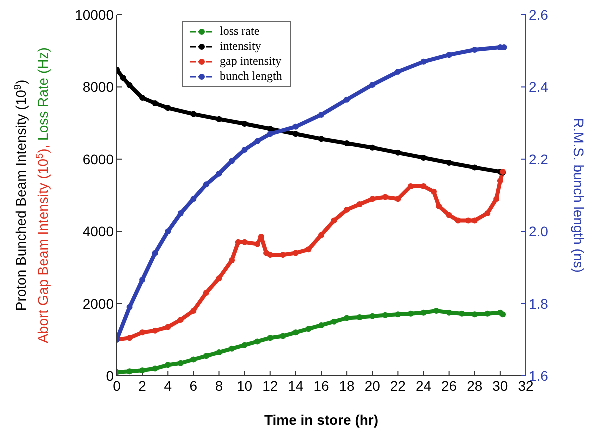 The height and width of the screenshot is (437, 592). What do you see at coordinates (240, 31) in the screenshot?
I see `legend-label: loss rate` at bounding box center [240, 31].